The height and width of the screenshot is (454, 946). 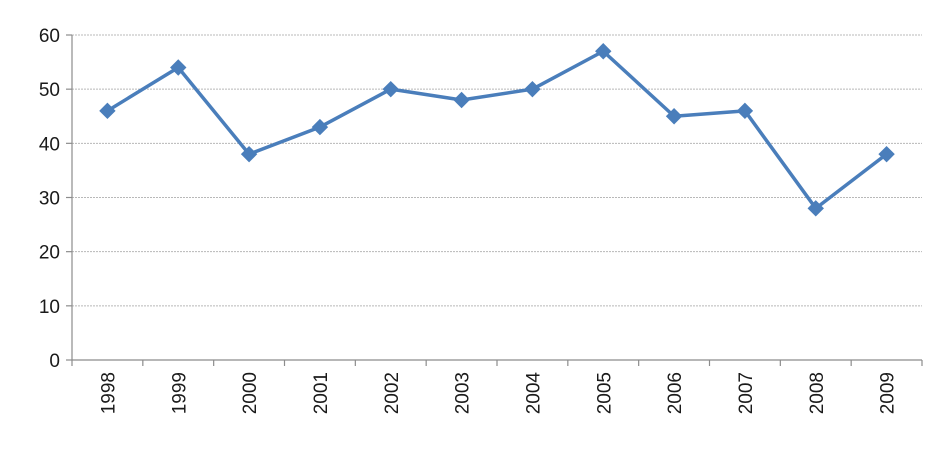 I want to click on y-tick-label: 0, so click(x=54, y=361).